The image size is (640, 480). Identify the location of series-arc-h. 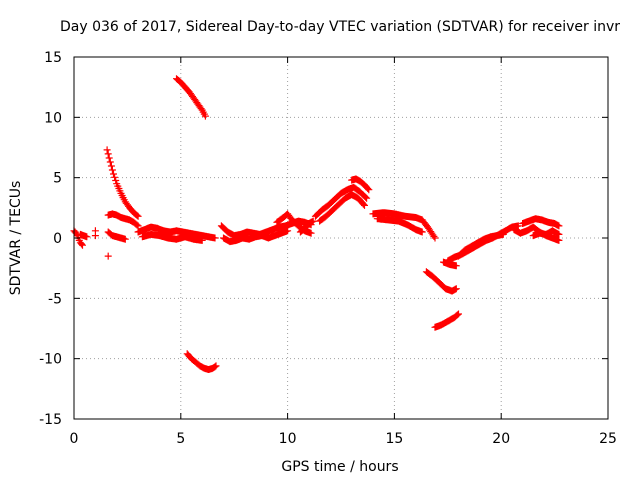
(176, 232).